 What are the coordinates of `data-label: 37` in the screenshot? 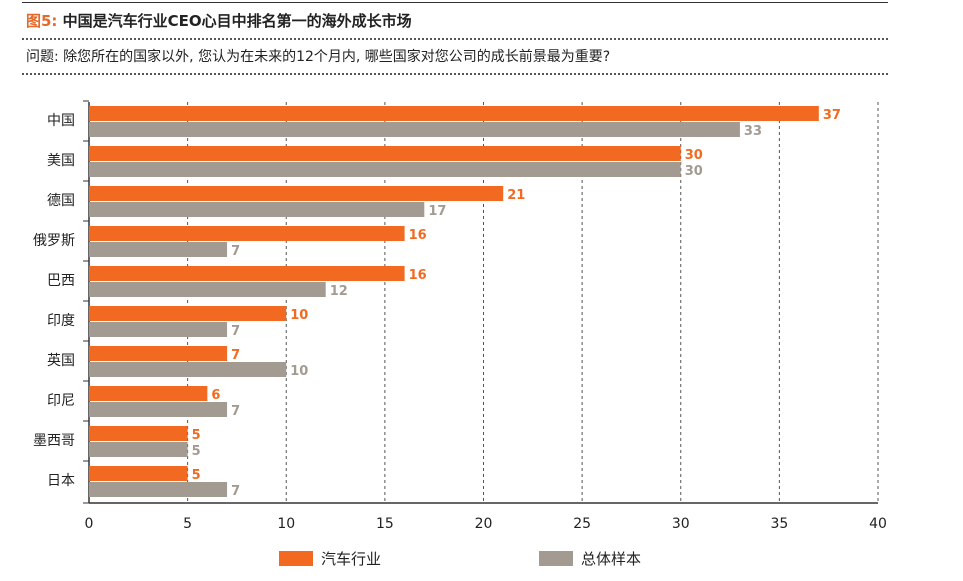 It's located at (832, 115).